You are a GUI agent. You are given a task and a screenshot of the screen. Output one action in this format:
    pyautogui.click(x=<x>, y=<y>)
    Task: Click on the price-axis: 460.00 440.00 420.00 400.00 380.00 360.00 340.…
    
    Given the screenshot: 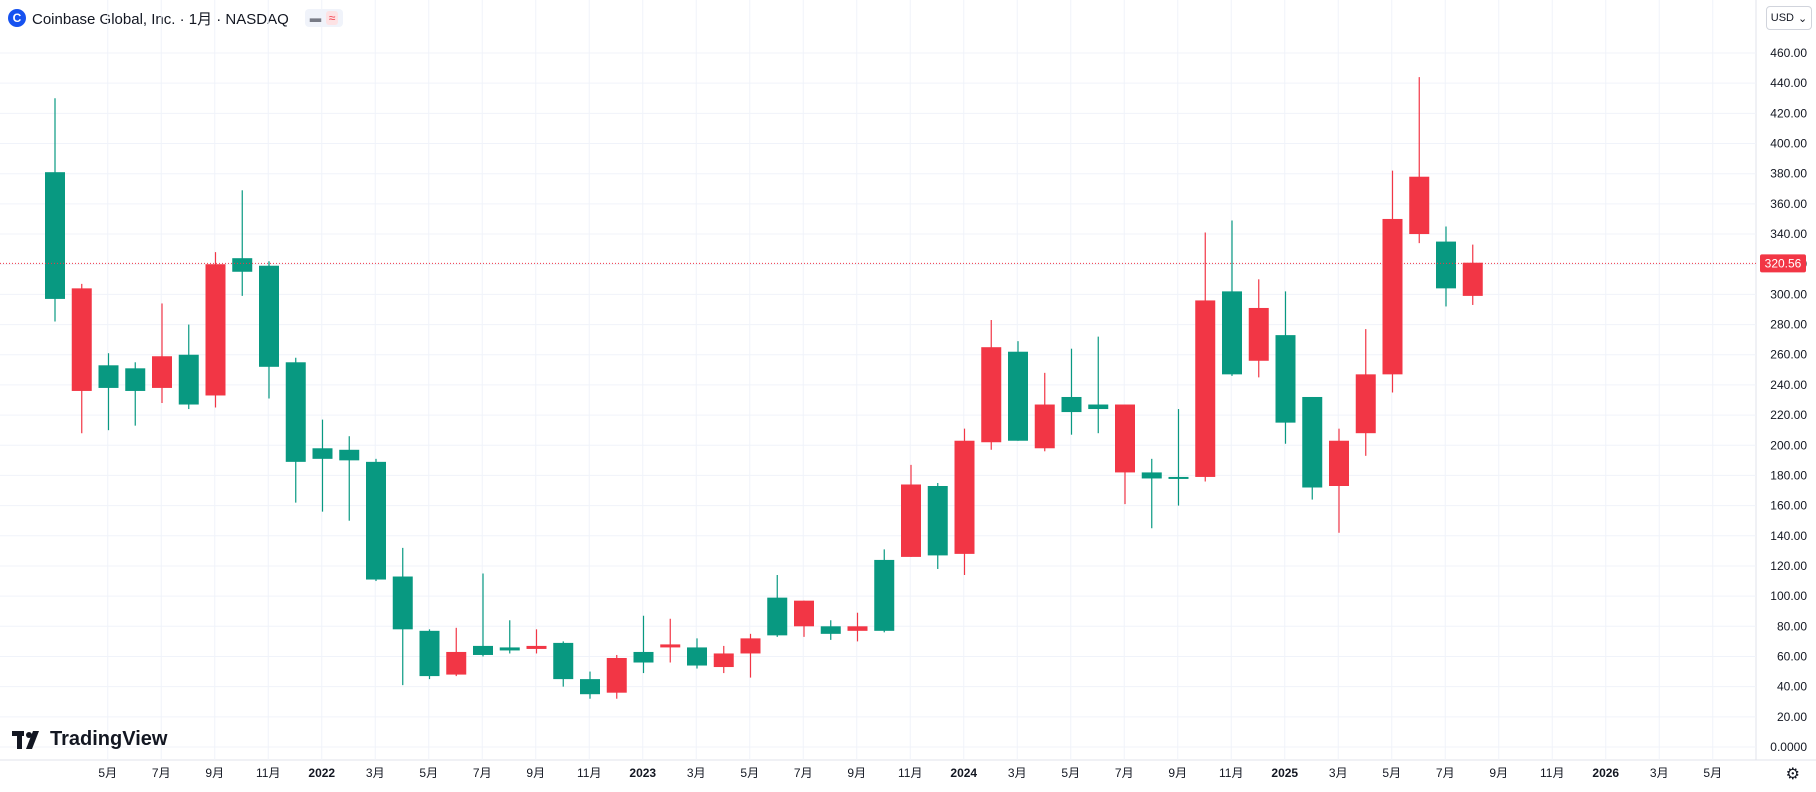 What is the action you would take?
    pyautogui.click(x=1788, y=400)
    